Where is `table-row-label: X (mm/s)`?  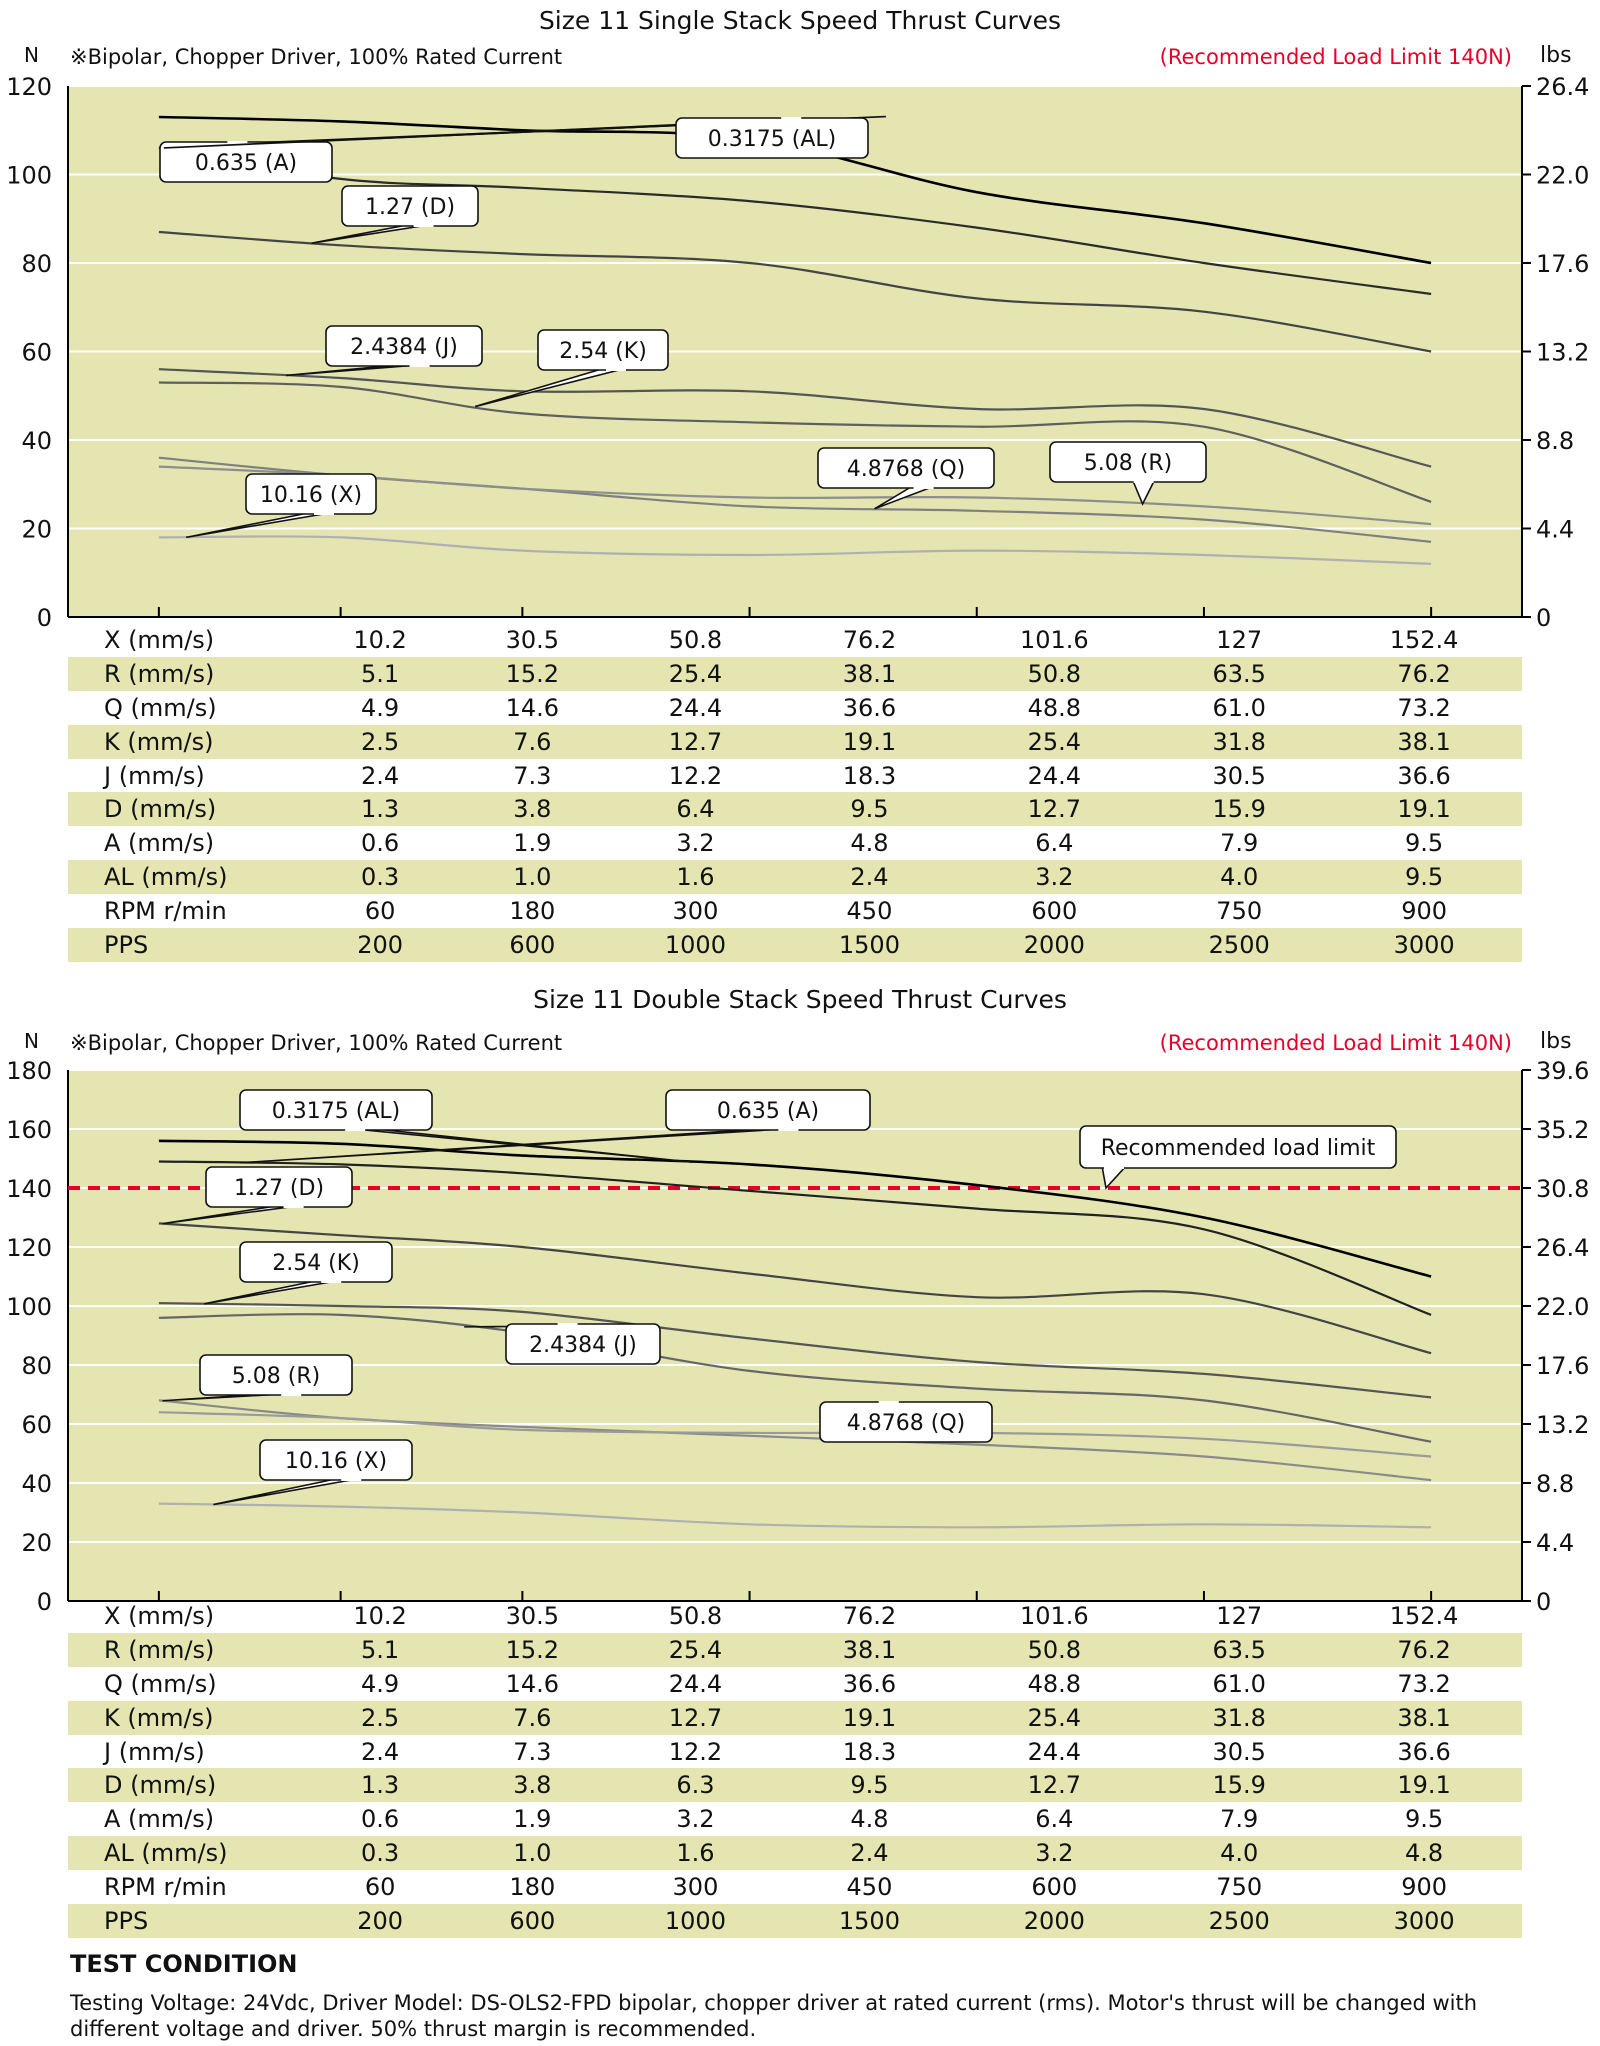 table-row-label: X (mm/s) is located at coordinates (159, 639).